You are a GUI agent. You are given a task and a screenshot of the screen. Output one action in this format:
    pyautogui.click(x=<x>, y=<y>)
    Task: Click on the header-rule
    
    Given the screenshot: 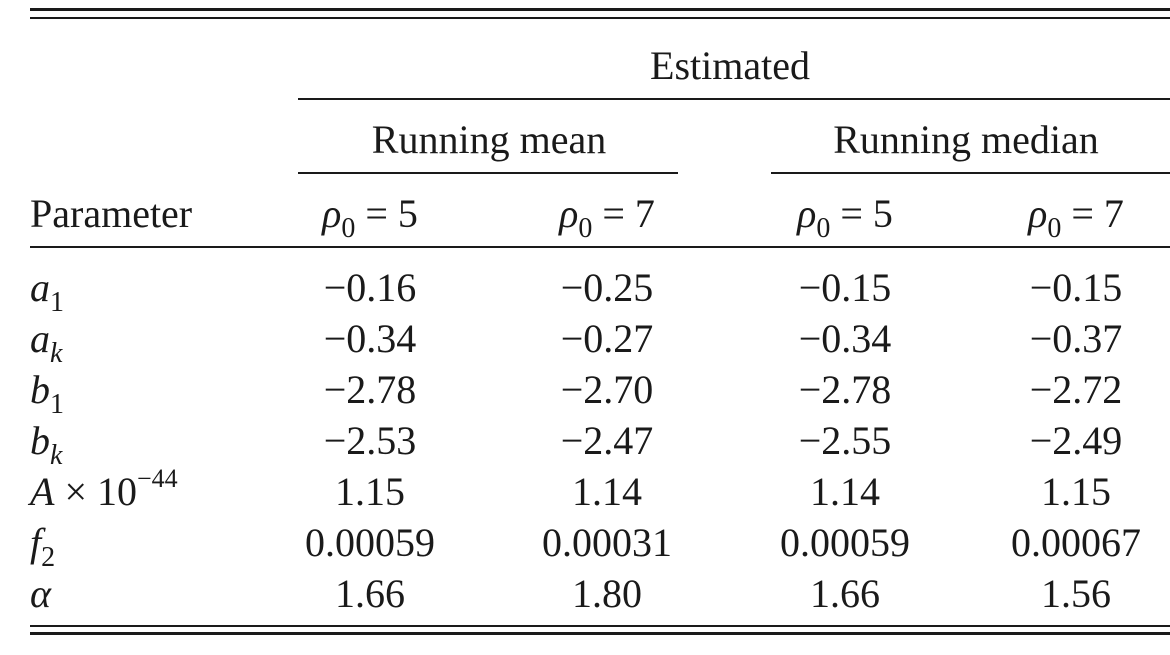 What is the action you would take?
    pyautogui.click(x=600, y=247)
    